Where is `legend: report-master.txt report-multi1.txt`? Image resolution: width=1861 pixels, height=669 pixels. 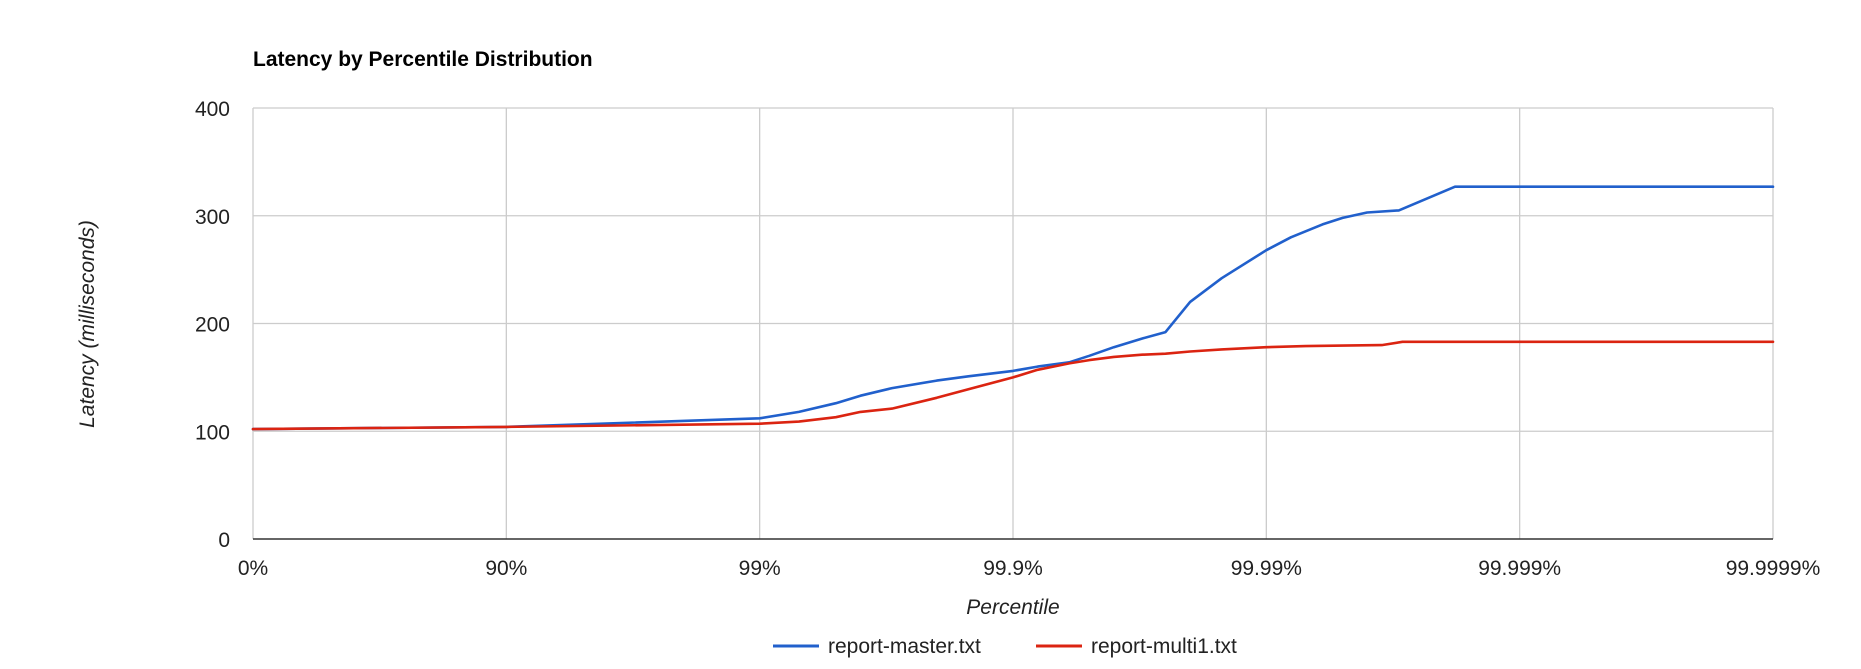
legend: report-master.txt report-multi1.txt is located at coordinates (1005, 646).